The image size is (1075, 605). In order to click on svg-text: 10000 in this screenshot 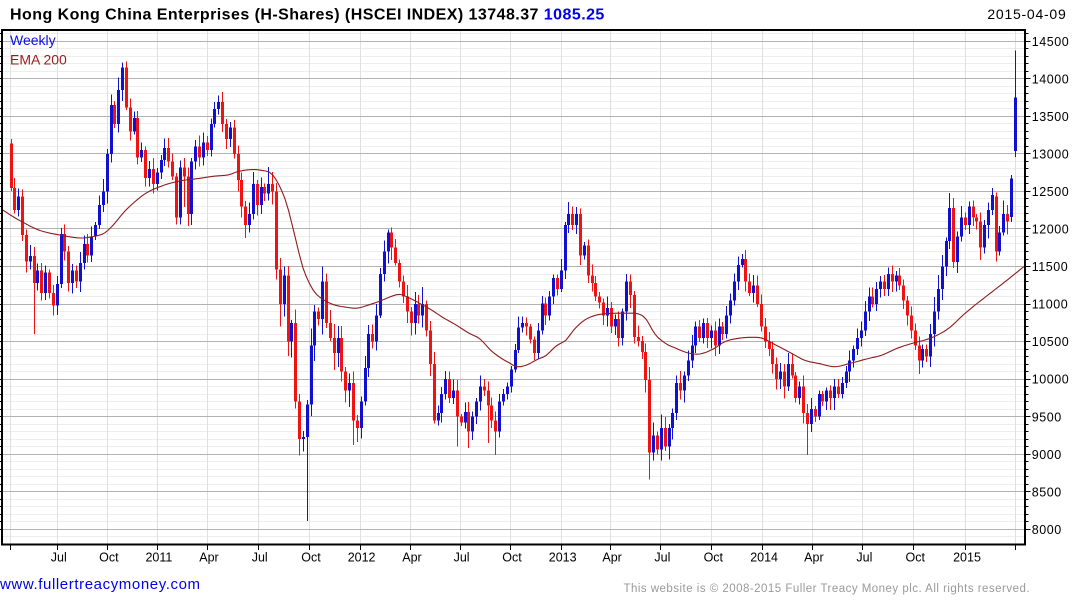, I will do `click(1051, 380)`.